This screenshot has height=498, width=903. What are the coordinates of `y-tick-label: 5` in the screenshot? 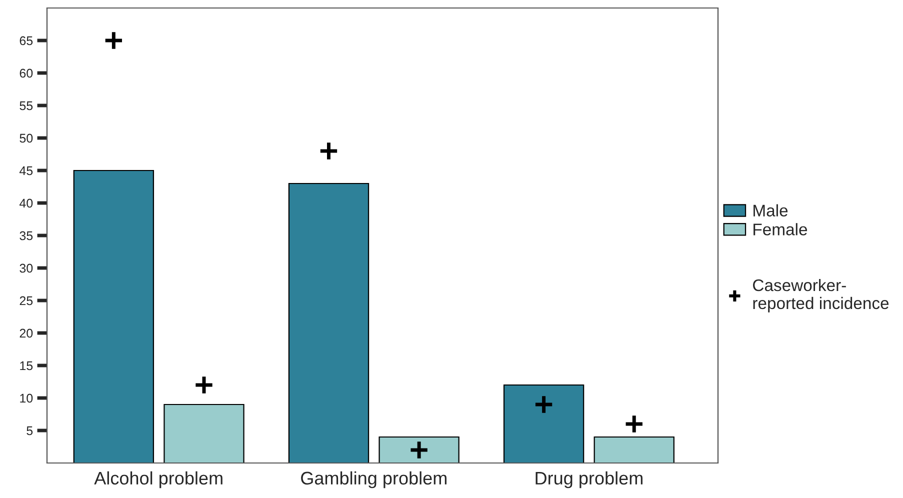 It's located at (29, 431).